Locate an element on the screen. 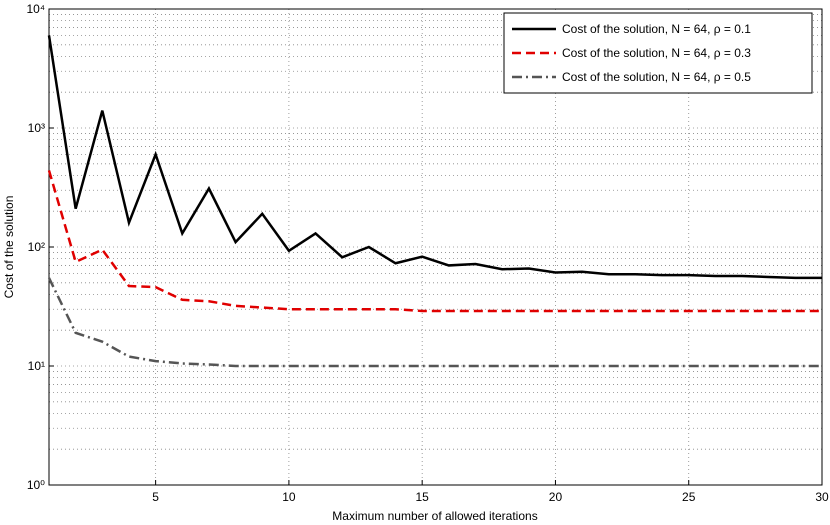 This screenshot has height=525, width=830. x-axis-label: Maximum number of allowed iterations is located at coordinates (434, 516).